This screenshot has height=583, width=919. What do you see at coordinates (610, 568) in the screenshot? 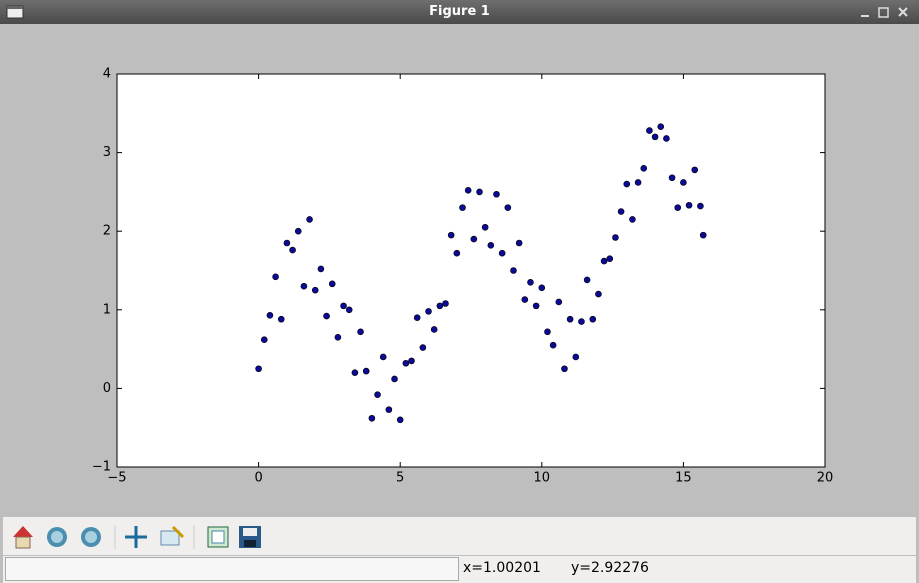
I see `cursor-y: y=2.92276` at bounding box center [610, 568].